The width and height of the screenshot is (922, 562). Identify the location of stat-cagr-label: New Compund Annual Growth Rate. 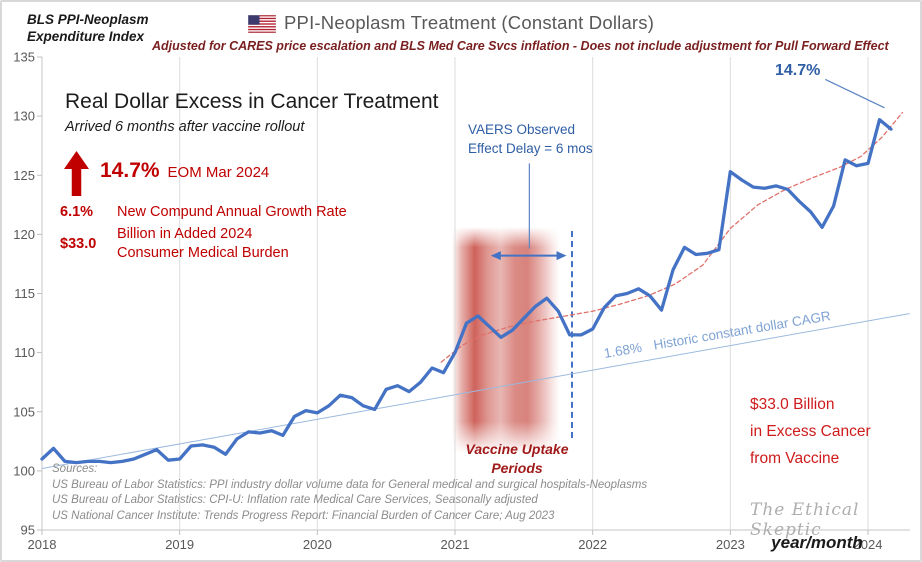
(232, 212).